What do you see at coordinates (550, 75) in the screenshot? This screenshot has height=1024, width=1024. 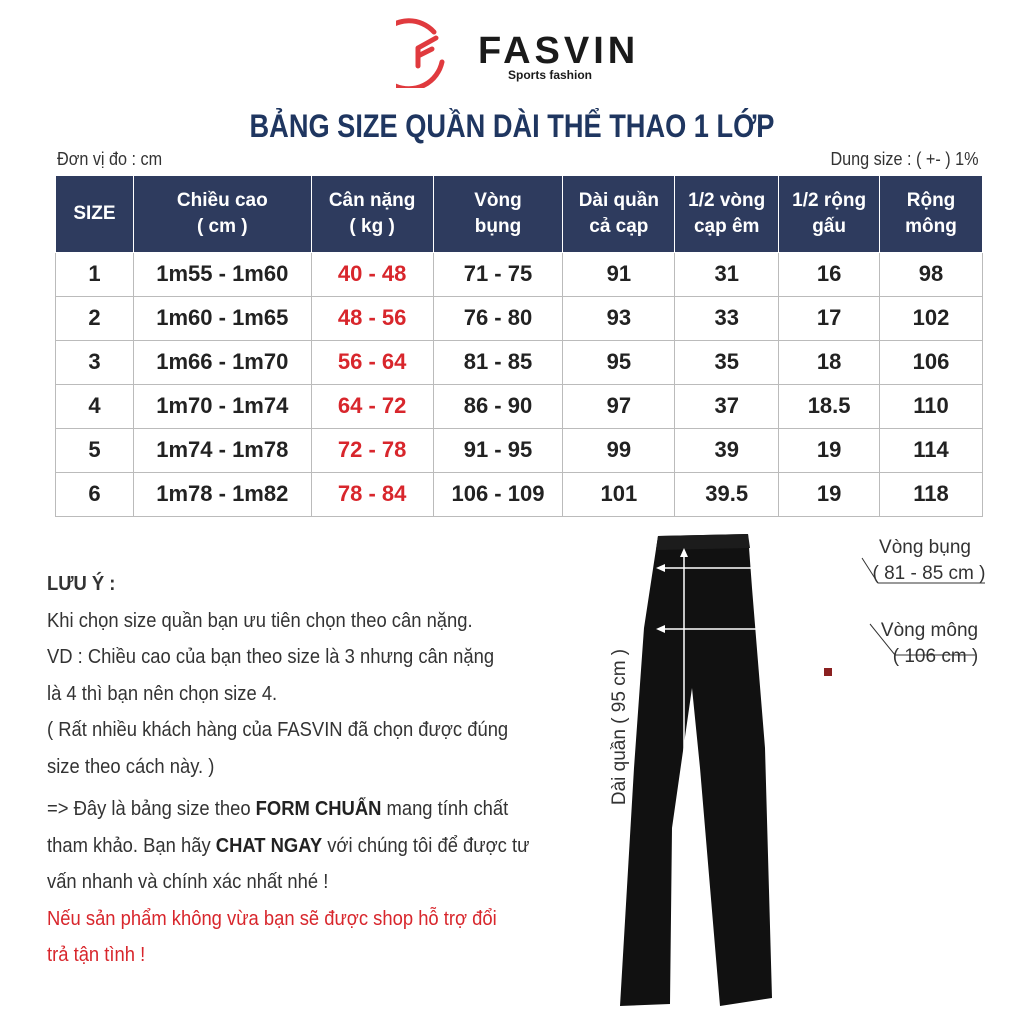 I see `brand-tagline: Sports fashion` at bounding box center [550, 75].